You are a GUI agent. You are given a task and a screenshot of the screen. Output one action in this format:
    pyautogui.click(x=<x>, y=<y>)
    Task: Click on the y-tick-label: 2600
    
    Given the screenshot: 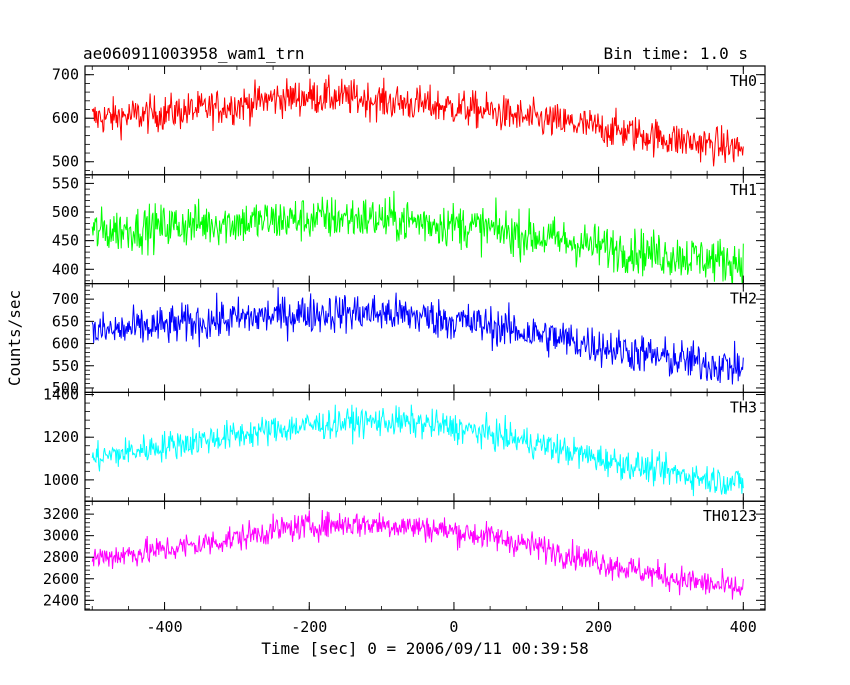 What is the action you would take?
    pyautogui.click(x=61, y=579)
    